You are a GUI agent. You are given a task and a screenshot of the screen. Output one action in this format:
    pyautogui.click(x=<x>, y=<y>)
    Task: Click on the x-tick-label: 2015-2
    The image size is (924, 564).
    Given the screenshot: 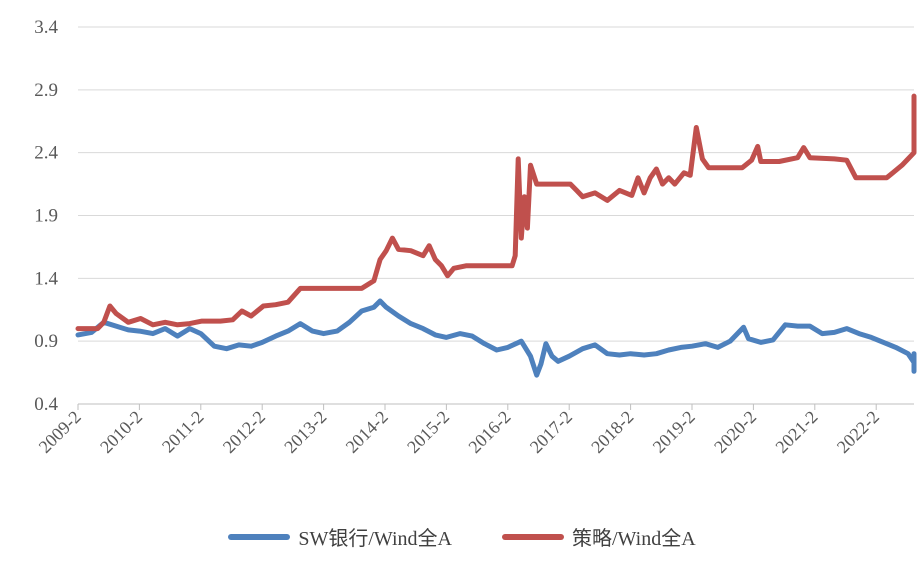 What is the action you would take?
    pyautogui.click(x=428, y=432)
    